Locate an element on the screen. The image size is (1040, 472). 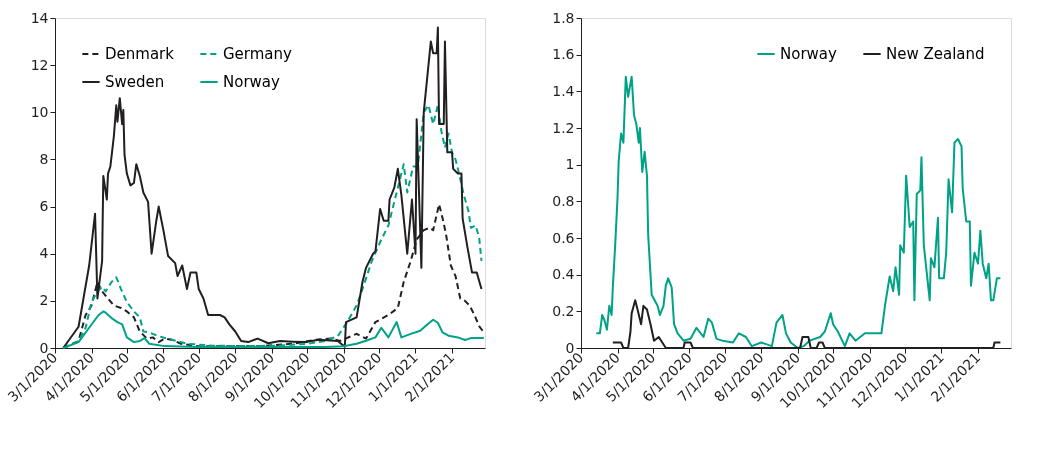
y-tick-label: 4 is located at coordinates (44, 253).